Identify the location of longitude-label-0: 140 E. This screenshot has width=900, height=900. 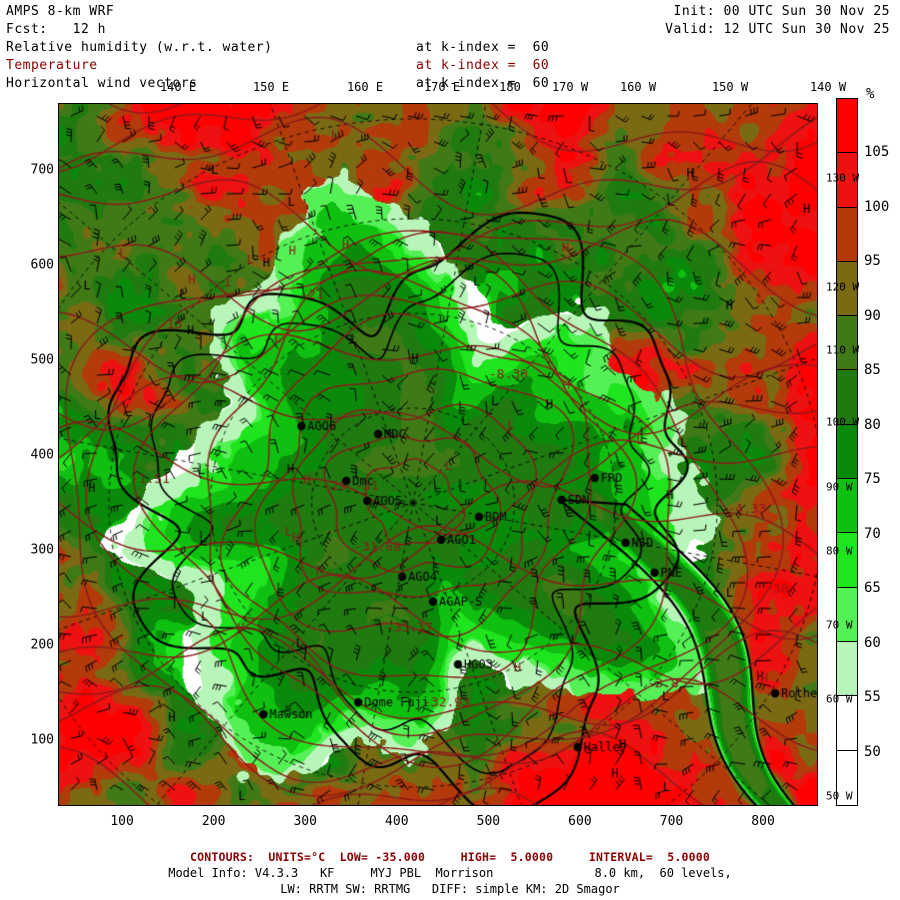
(178, 87).